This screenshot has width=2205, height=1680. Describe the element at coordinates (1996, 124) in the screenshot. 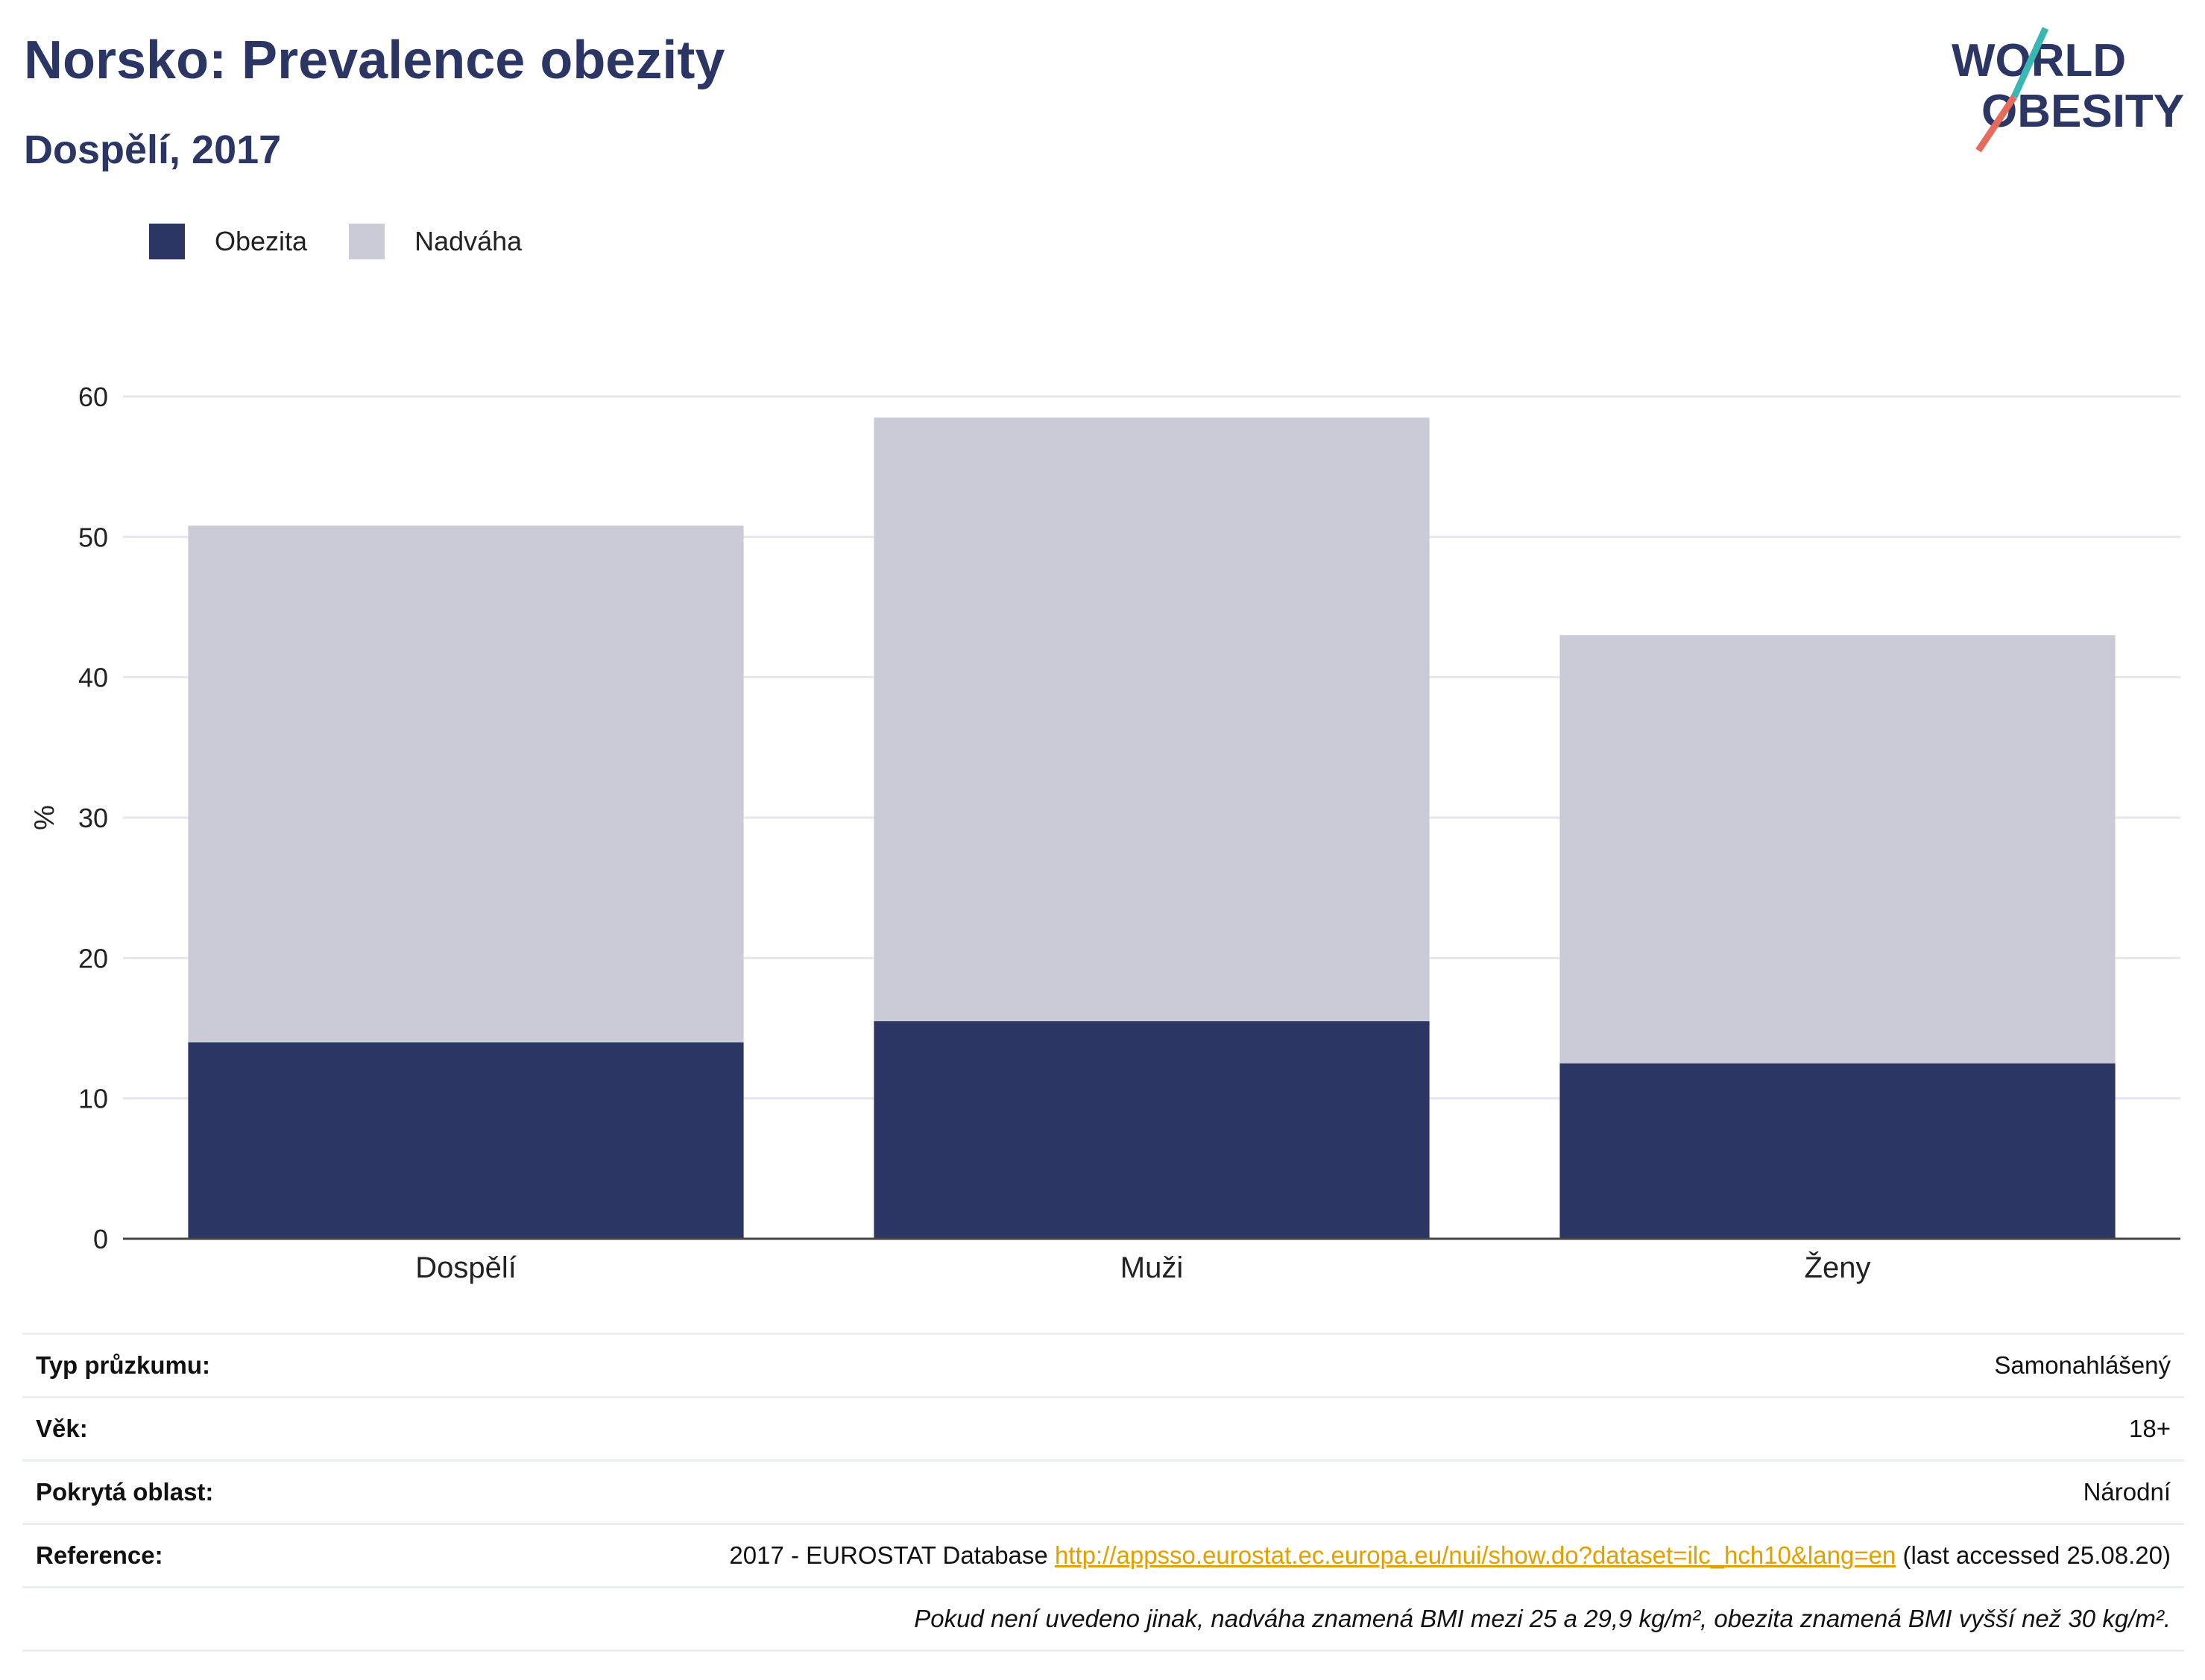

I see `logo-slash-red` at that location.